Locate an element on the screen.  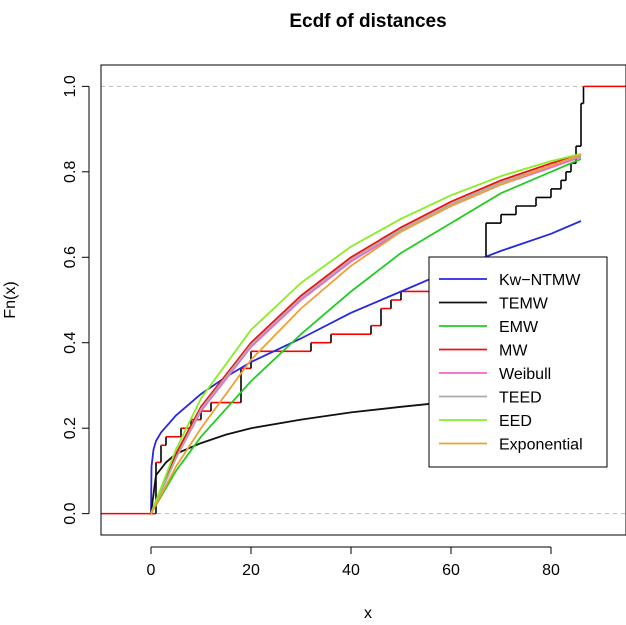
chart-title: Ecdf of distances is located at coordinates (367, 21).